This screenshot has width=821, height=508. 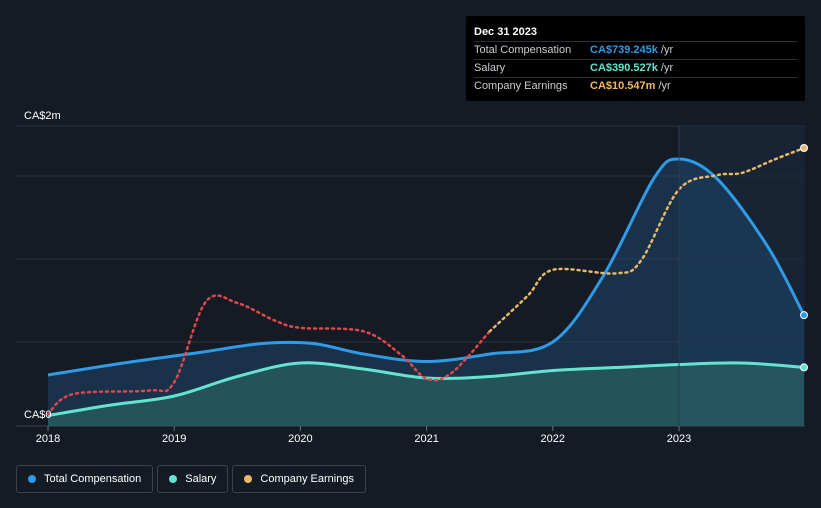 What do you see at coordinates (804, 258) in the screenshot?
I see `series-end-markers` at bounding box center [804, 258].